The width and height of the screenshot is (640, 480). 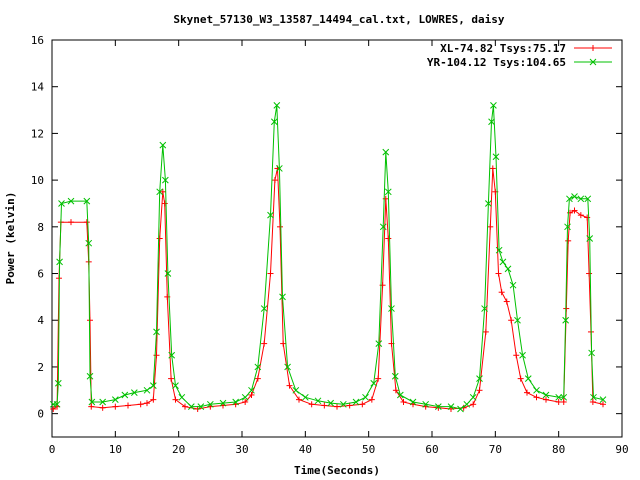 I want to click on y-tick-label: 16, so click(x=37, y=40).